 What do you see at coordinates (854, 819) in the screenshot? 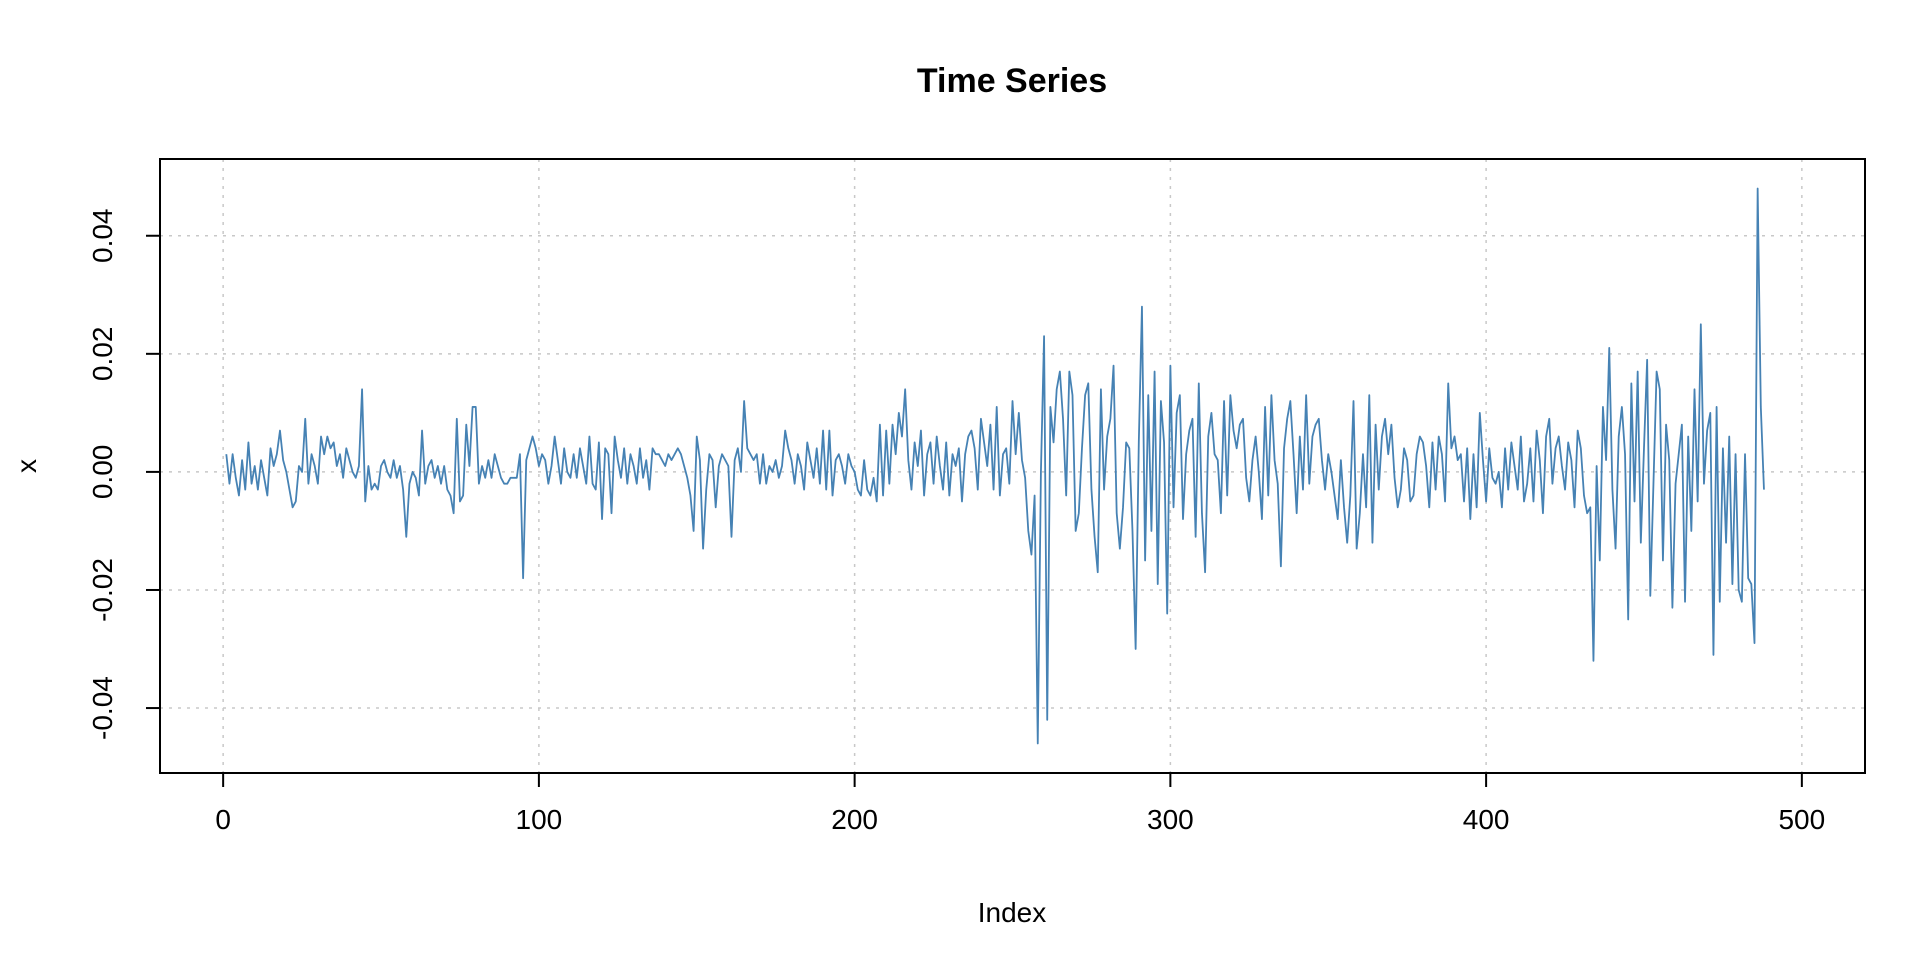
I see `x-tick-label: 200` at bounding box center [854, 819].